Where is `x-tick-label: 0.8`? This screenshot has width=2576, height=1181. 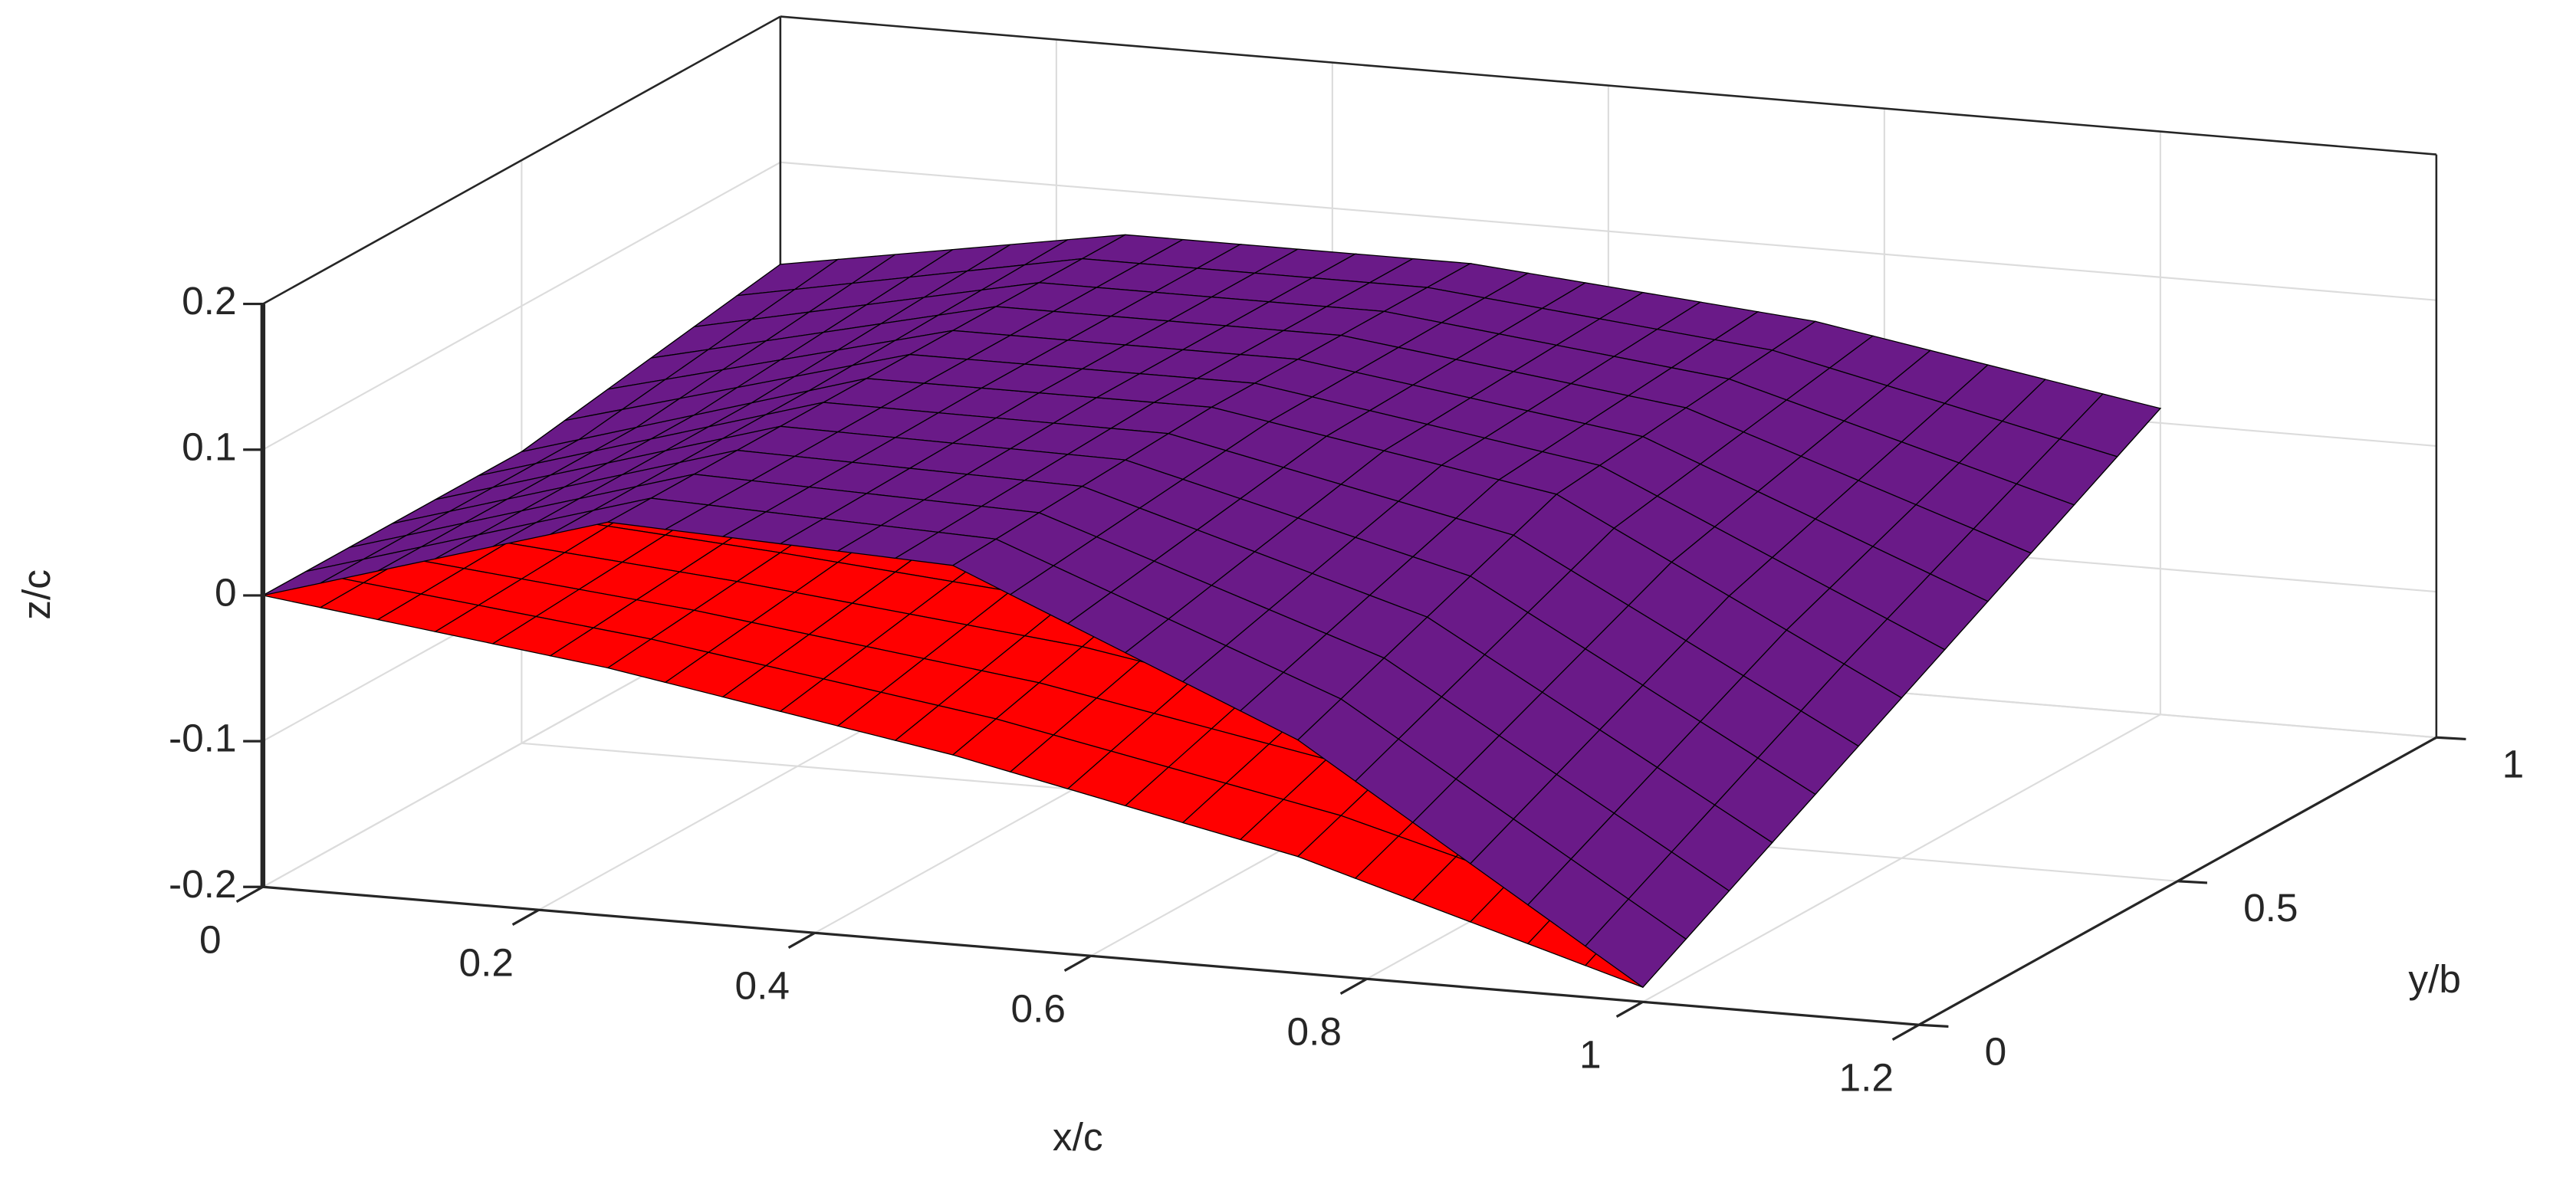
x-tick-label: 0.8 is located at coordinates (1315, 1031).